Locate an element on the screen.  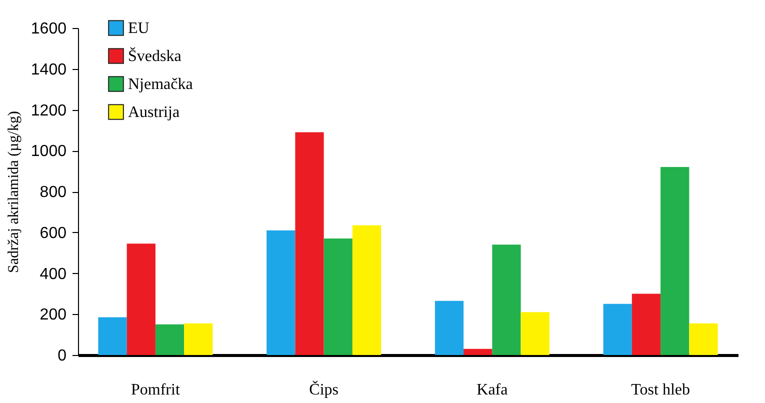
y-axis-title: Sadržaj akrilamida (µg/kg) is located at coordinates (14, 192).